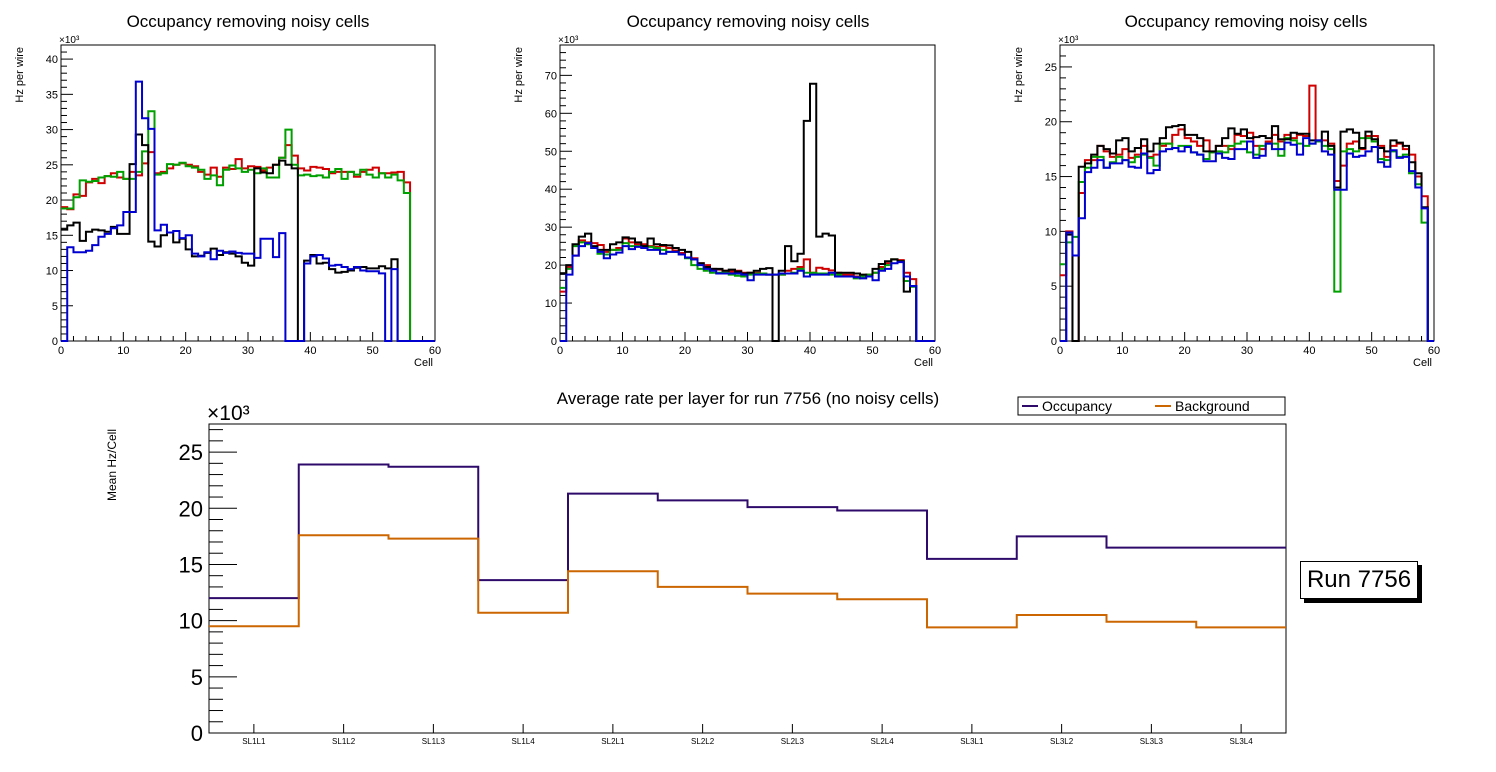 The image size is (1496, 772). What do you see at coordinates (747, 531) in the screenshot?
I see `series-line-occupancy` at bounding box center [747, 531].